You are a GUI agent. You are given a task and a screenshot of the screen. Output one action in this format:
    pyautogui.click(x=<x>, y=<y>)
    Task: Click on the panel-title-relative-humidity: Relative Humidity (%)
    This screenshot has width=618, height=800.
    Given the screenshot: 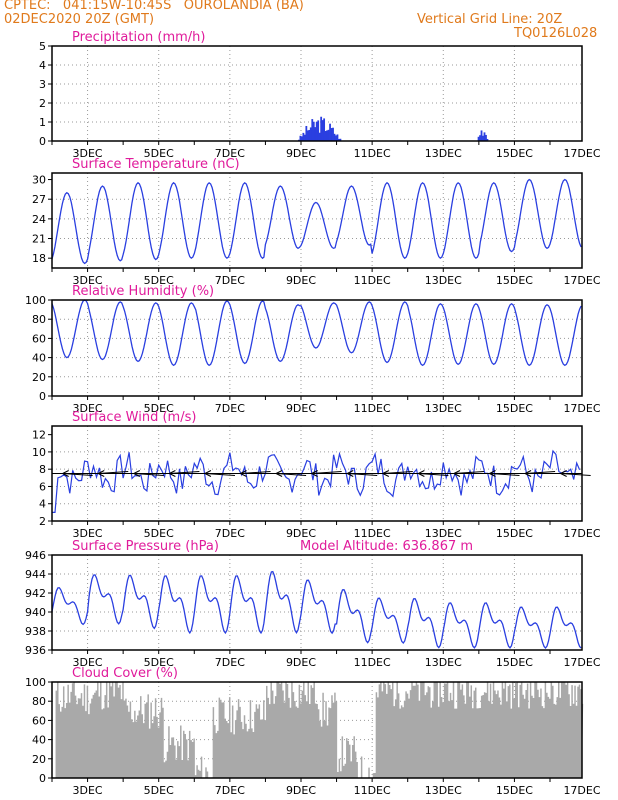 What is the action you would take?
    pyautogui.click(x=143, y=291)
    